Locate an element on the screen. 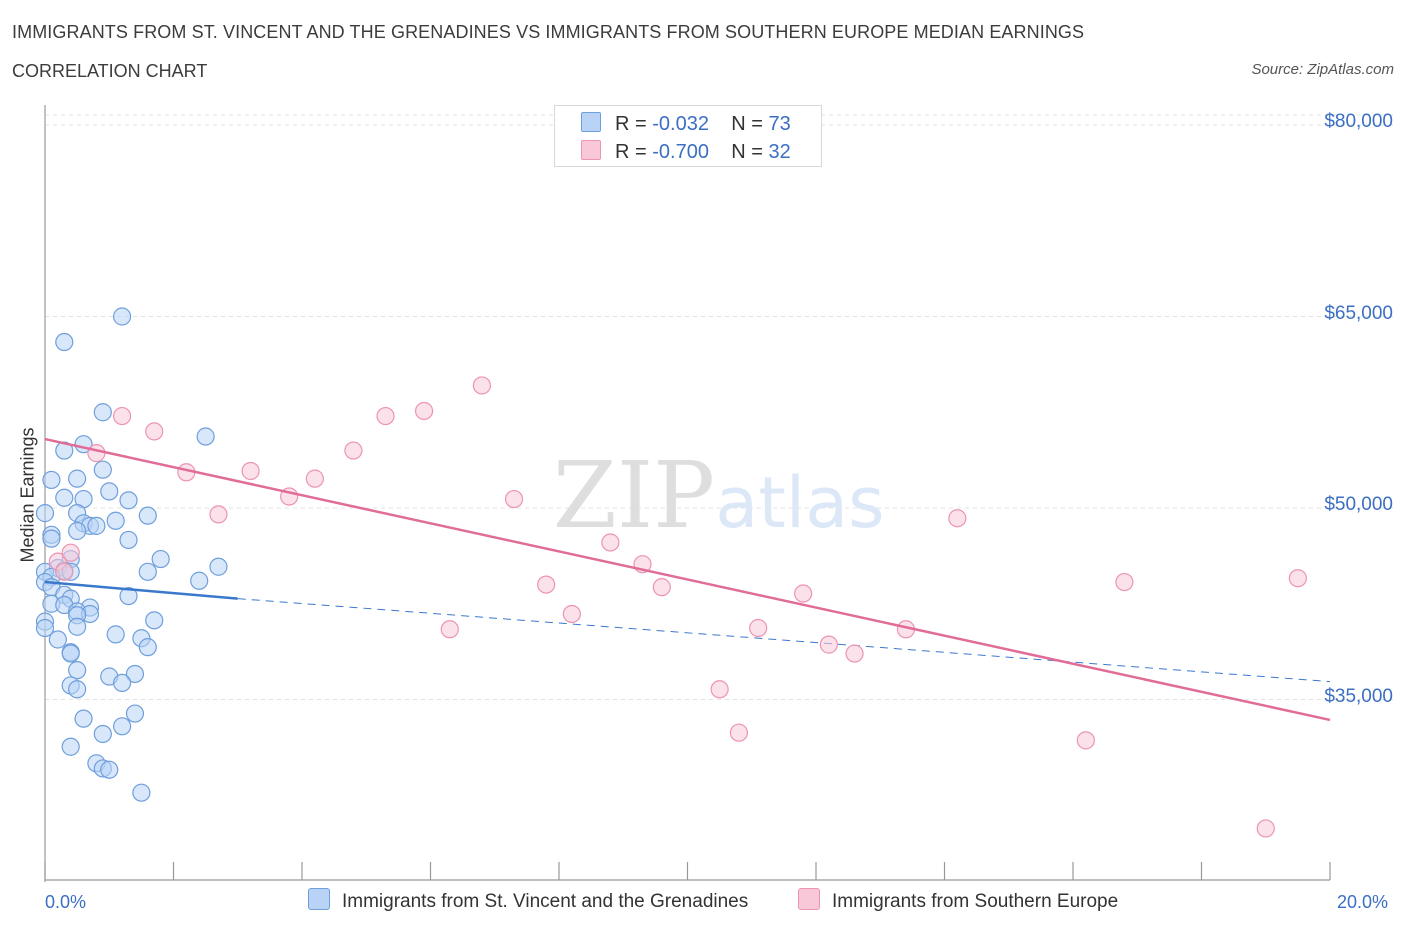  legend-row-pink: R = -0.700 N = 32 is located at coordinates (686, 152).